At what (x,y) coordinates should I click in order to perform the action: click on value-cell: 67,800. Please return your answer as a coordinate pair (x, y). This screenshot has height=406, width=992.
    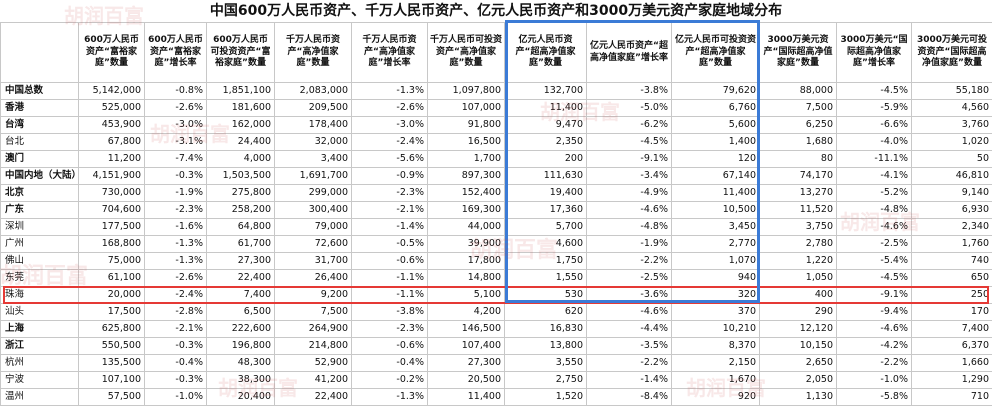
    Looking at the image, I should click on (112, 142).